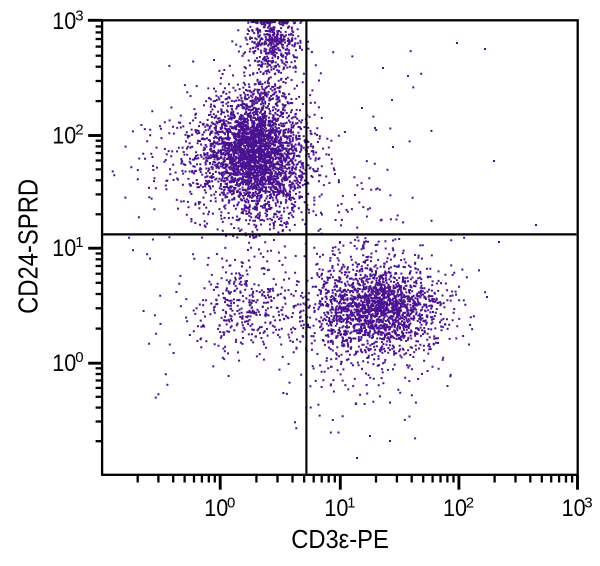 The image size is (600, 566). I want to click on svg-text: CD3ε-PE, so click(340, 540).